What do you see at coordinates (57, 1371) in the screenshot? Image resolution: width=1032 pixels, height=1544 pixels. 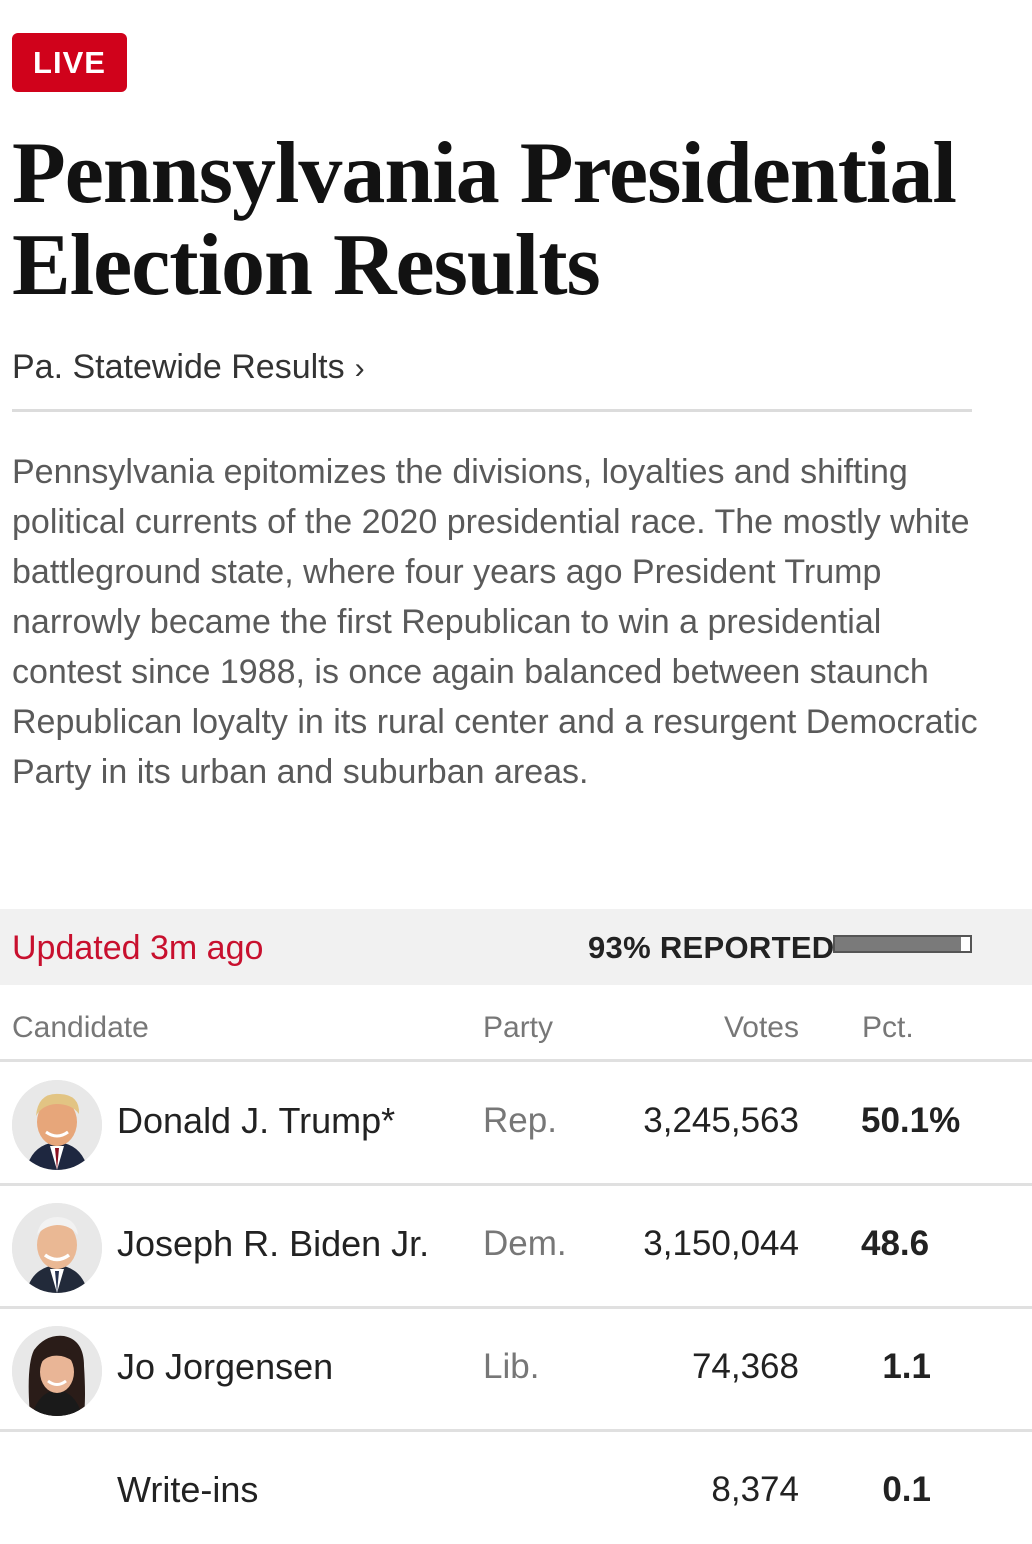 I see `jorgensen-avatar` at bounding box center [57, 1371].